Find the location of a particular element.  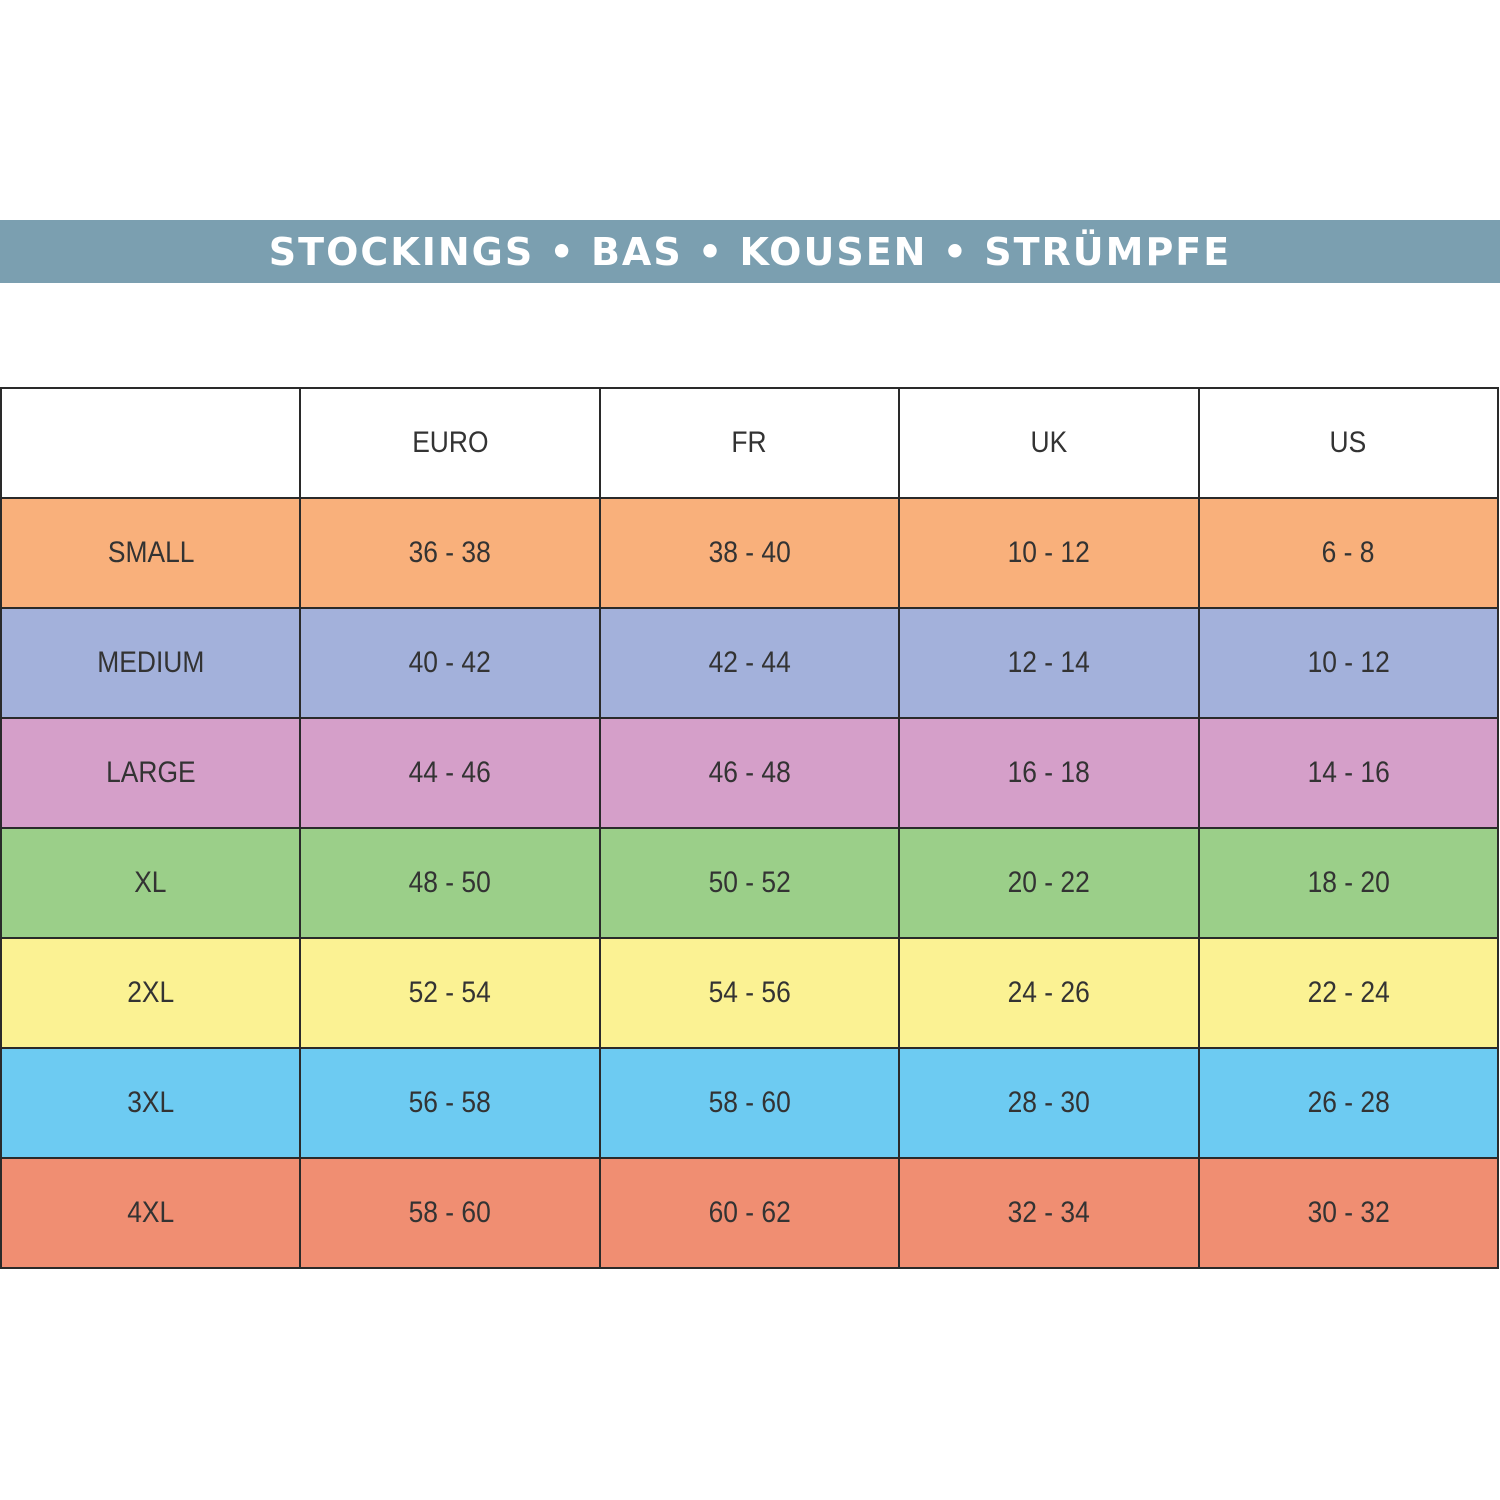

euro-cell: 52 - 54 is located at coordinates (450, 993).